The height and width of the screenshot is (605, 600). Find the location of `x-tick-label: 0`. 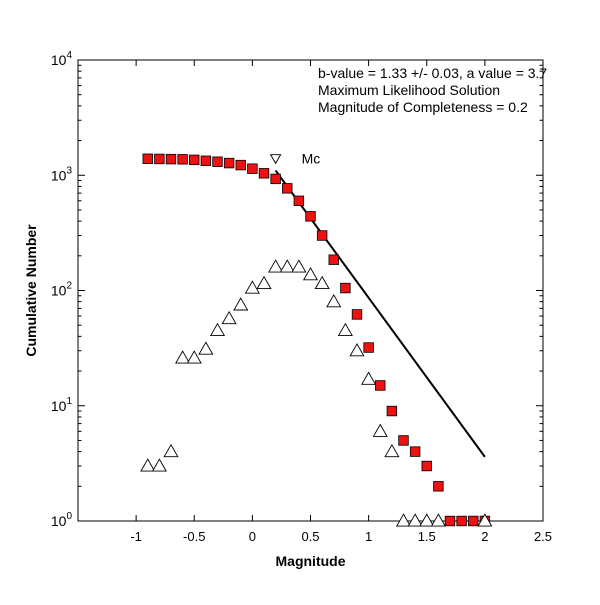

x-tick-label: 0 is located at coordinates (252, 536).